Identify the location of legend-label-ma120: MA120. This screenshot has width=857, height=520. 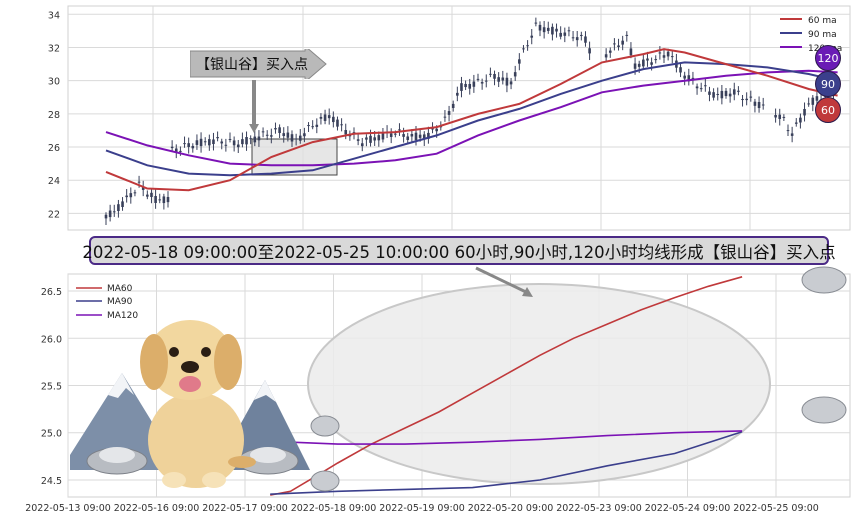
(122, 316).